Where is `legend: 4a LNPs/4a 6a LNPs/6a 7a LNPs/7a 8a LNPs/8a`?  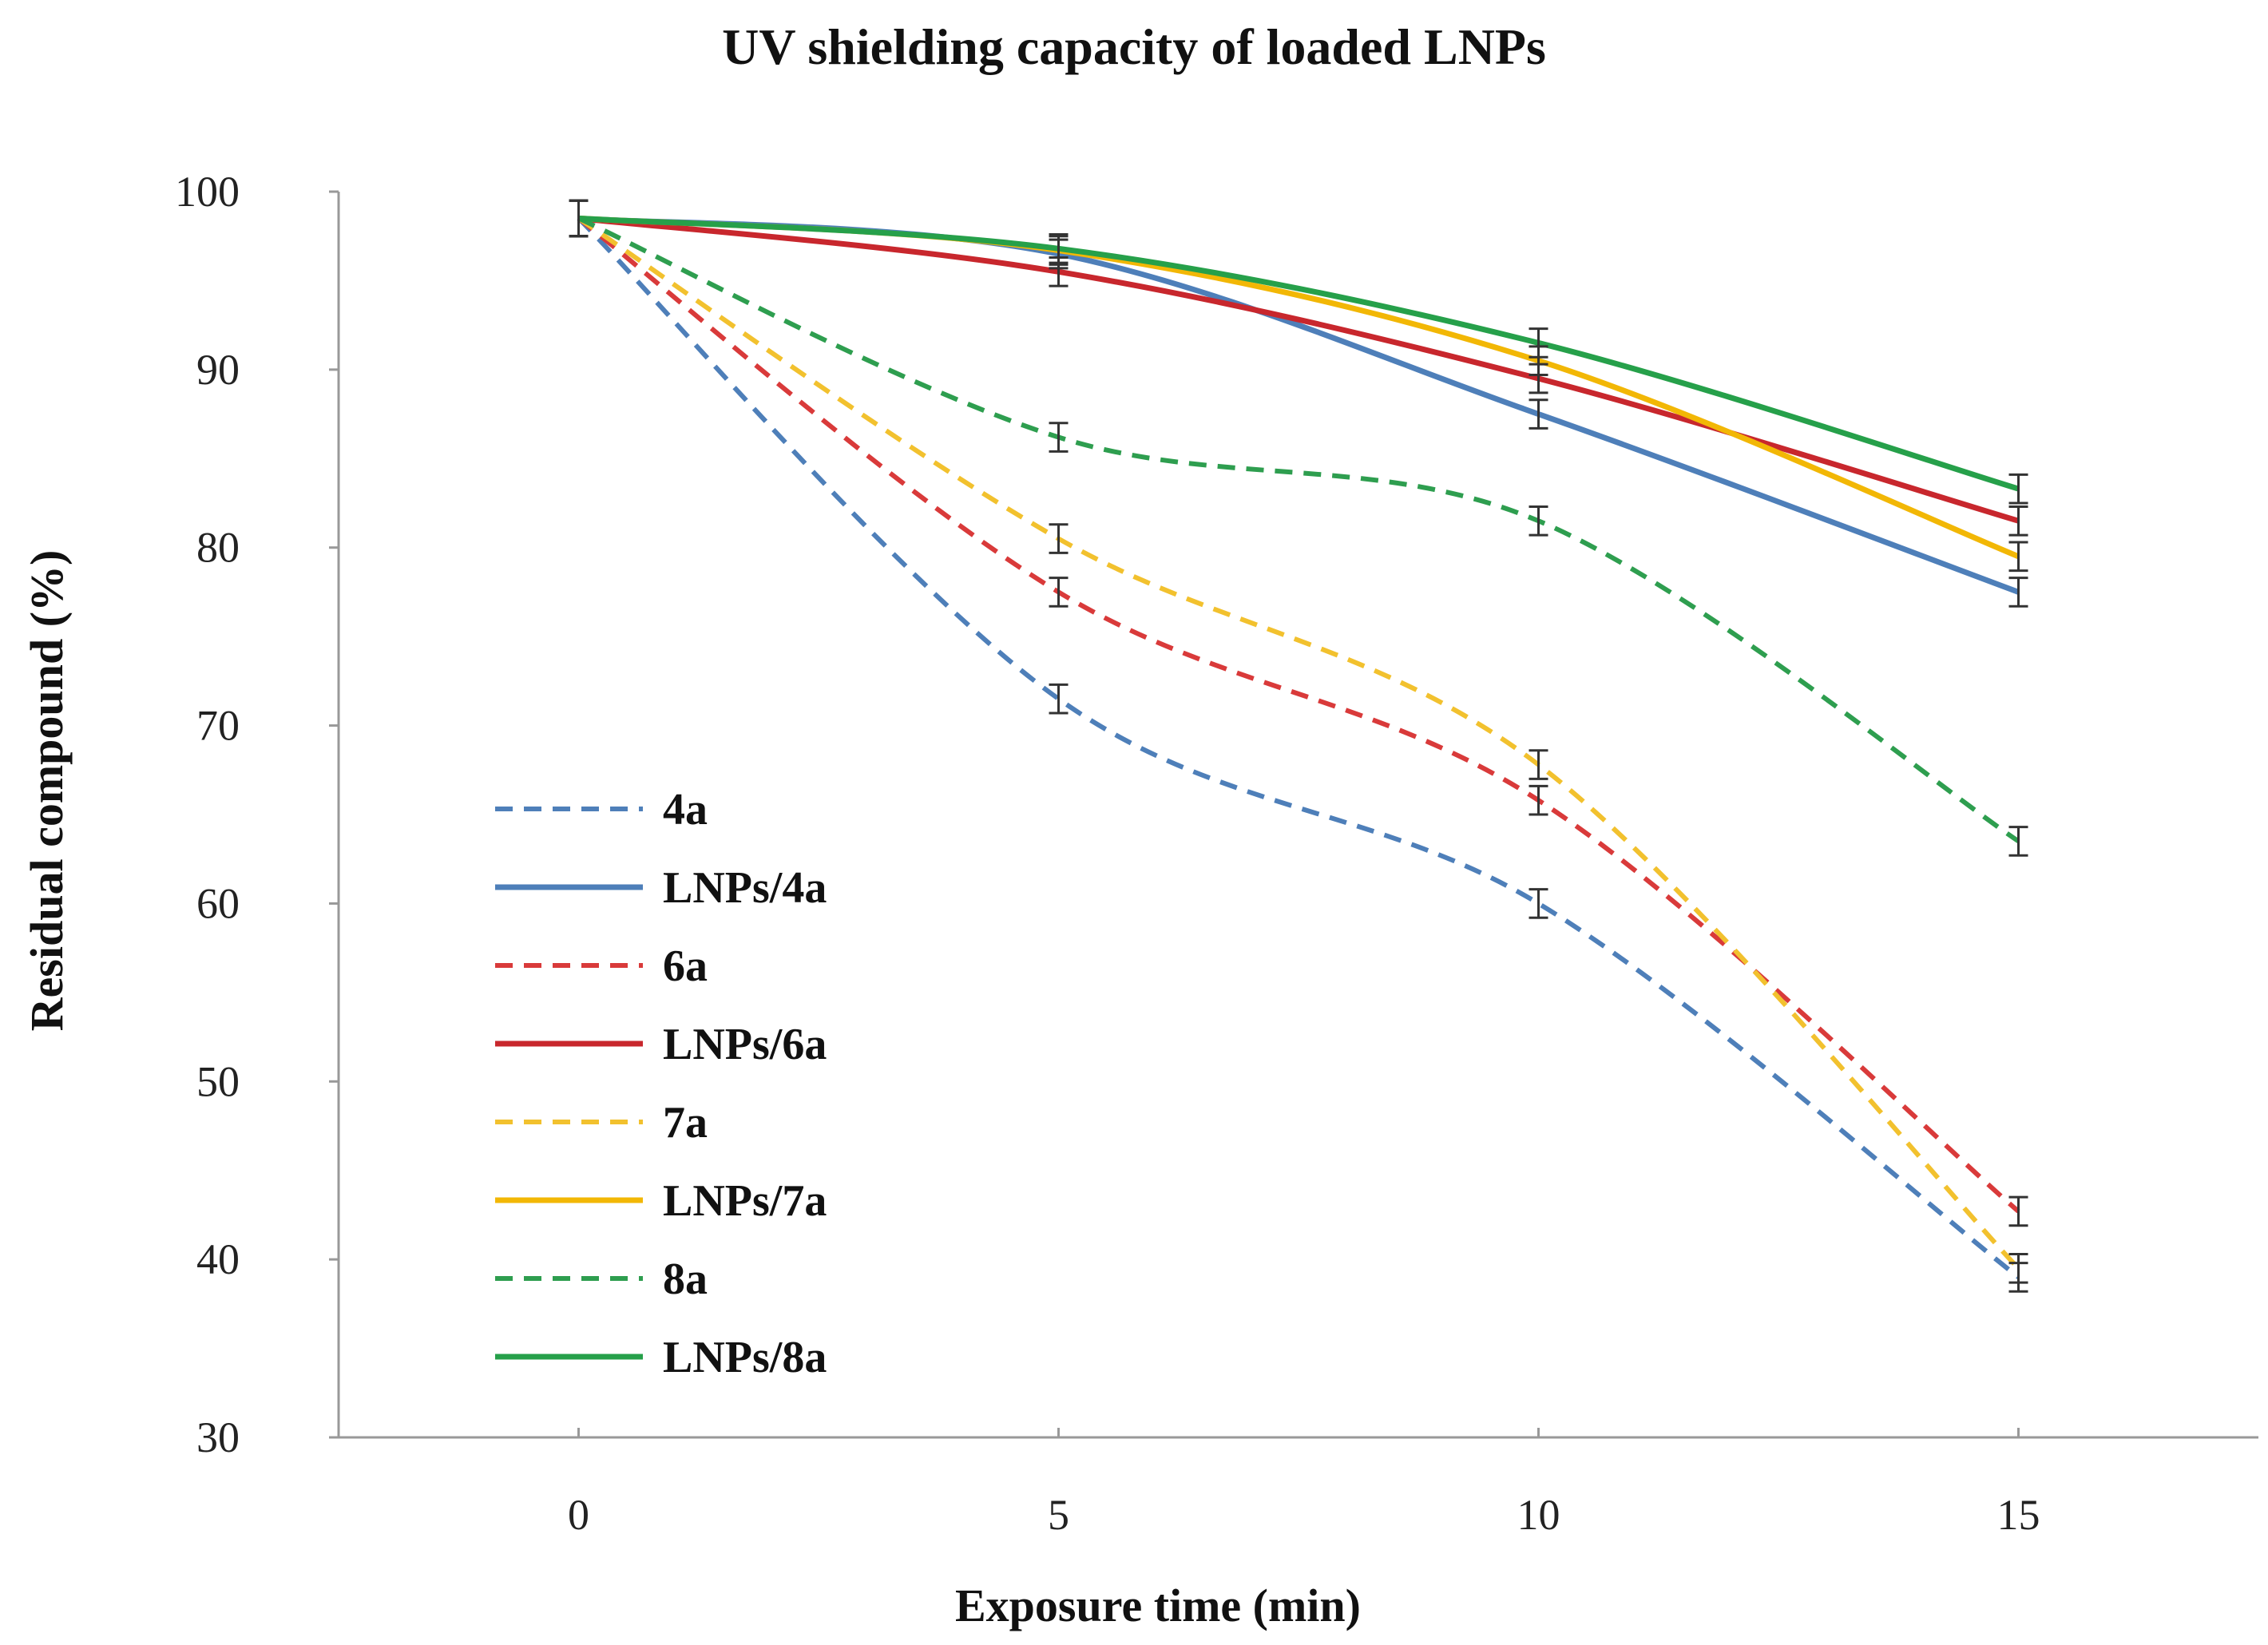
legend: 4a LNPs/4a 6a LNPs/6a 7a LNPs/7a 8a LNPs/8a is located at coordinates (661, 1083).